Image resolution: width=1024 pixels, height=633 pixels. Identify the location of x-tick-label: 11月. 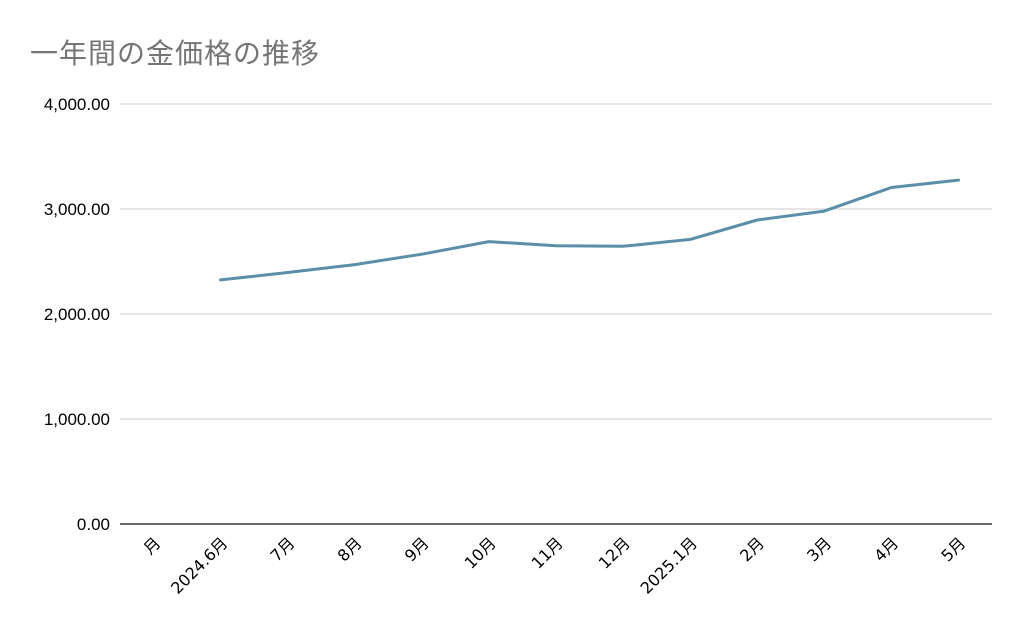
(547, 552).